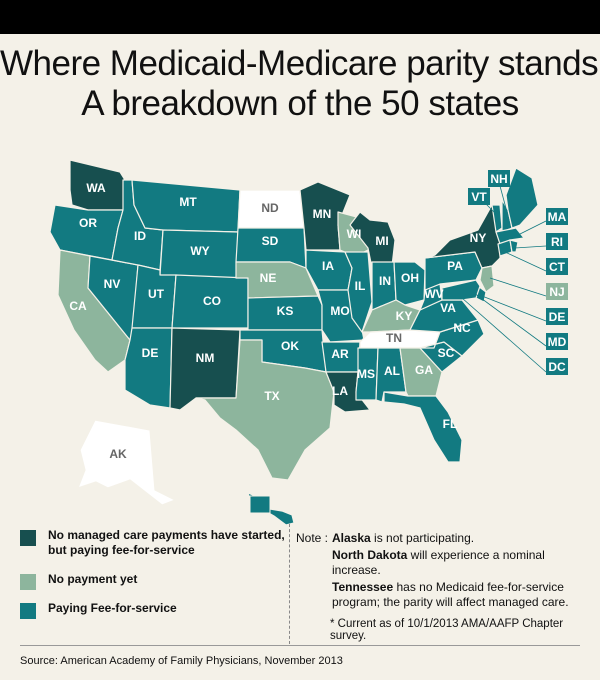 The image size is (600, 680). Describe the element at coordinates (271, 396) in the screenshot. I see `state-label-TX: TX` at that location.